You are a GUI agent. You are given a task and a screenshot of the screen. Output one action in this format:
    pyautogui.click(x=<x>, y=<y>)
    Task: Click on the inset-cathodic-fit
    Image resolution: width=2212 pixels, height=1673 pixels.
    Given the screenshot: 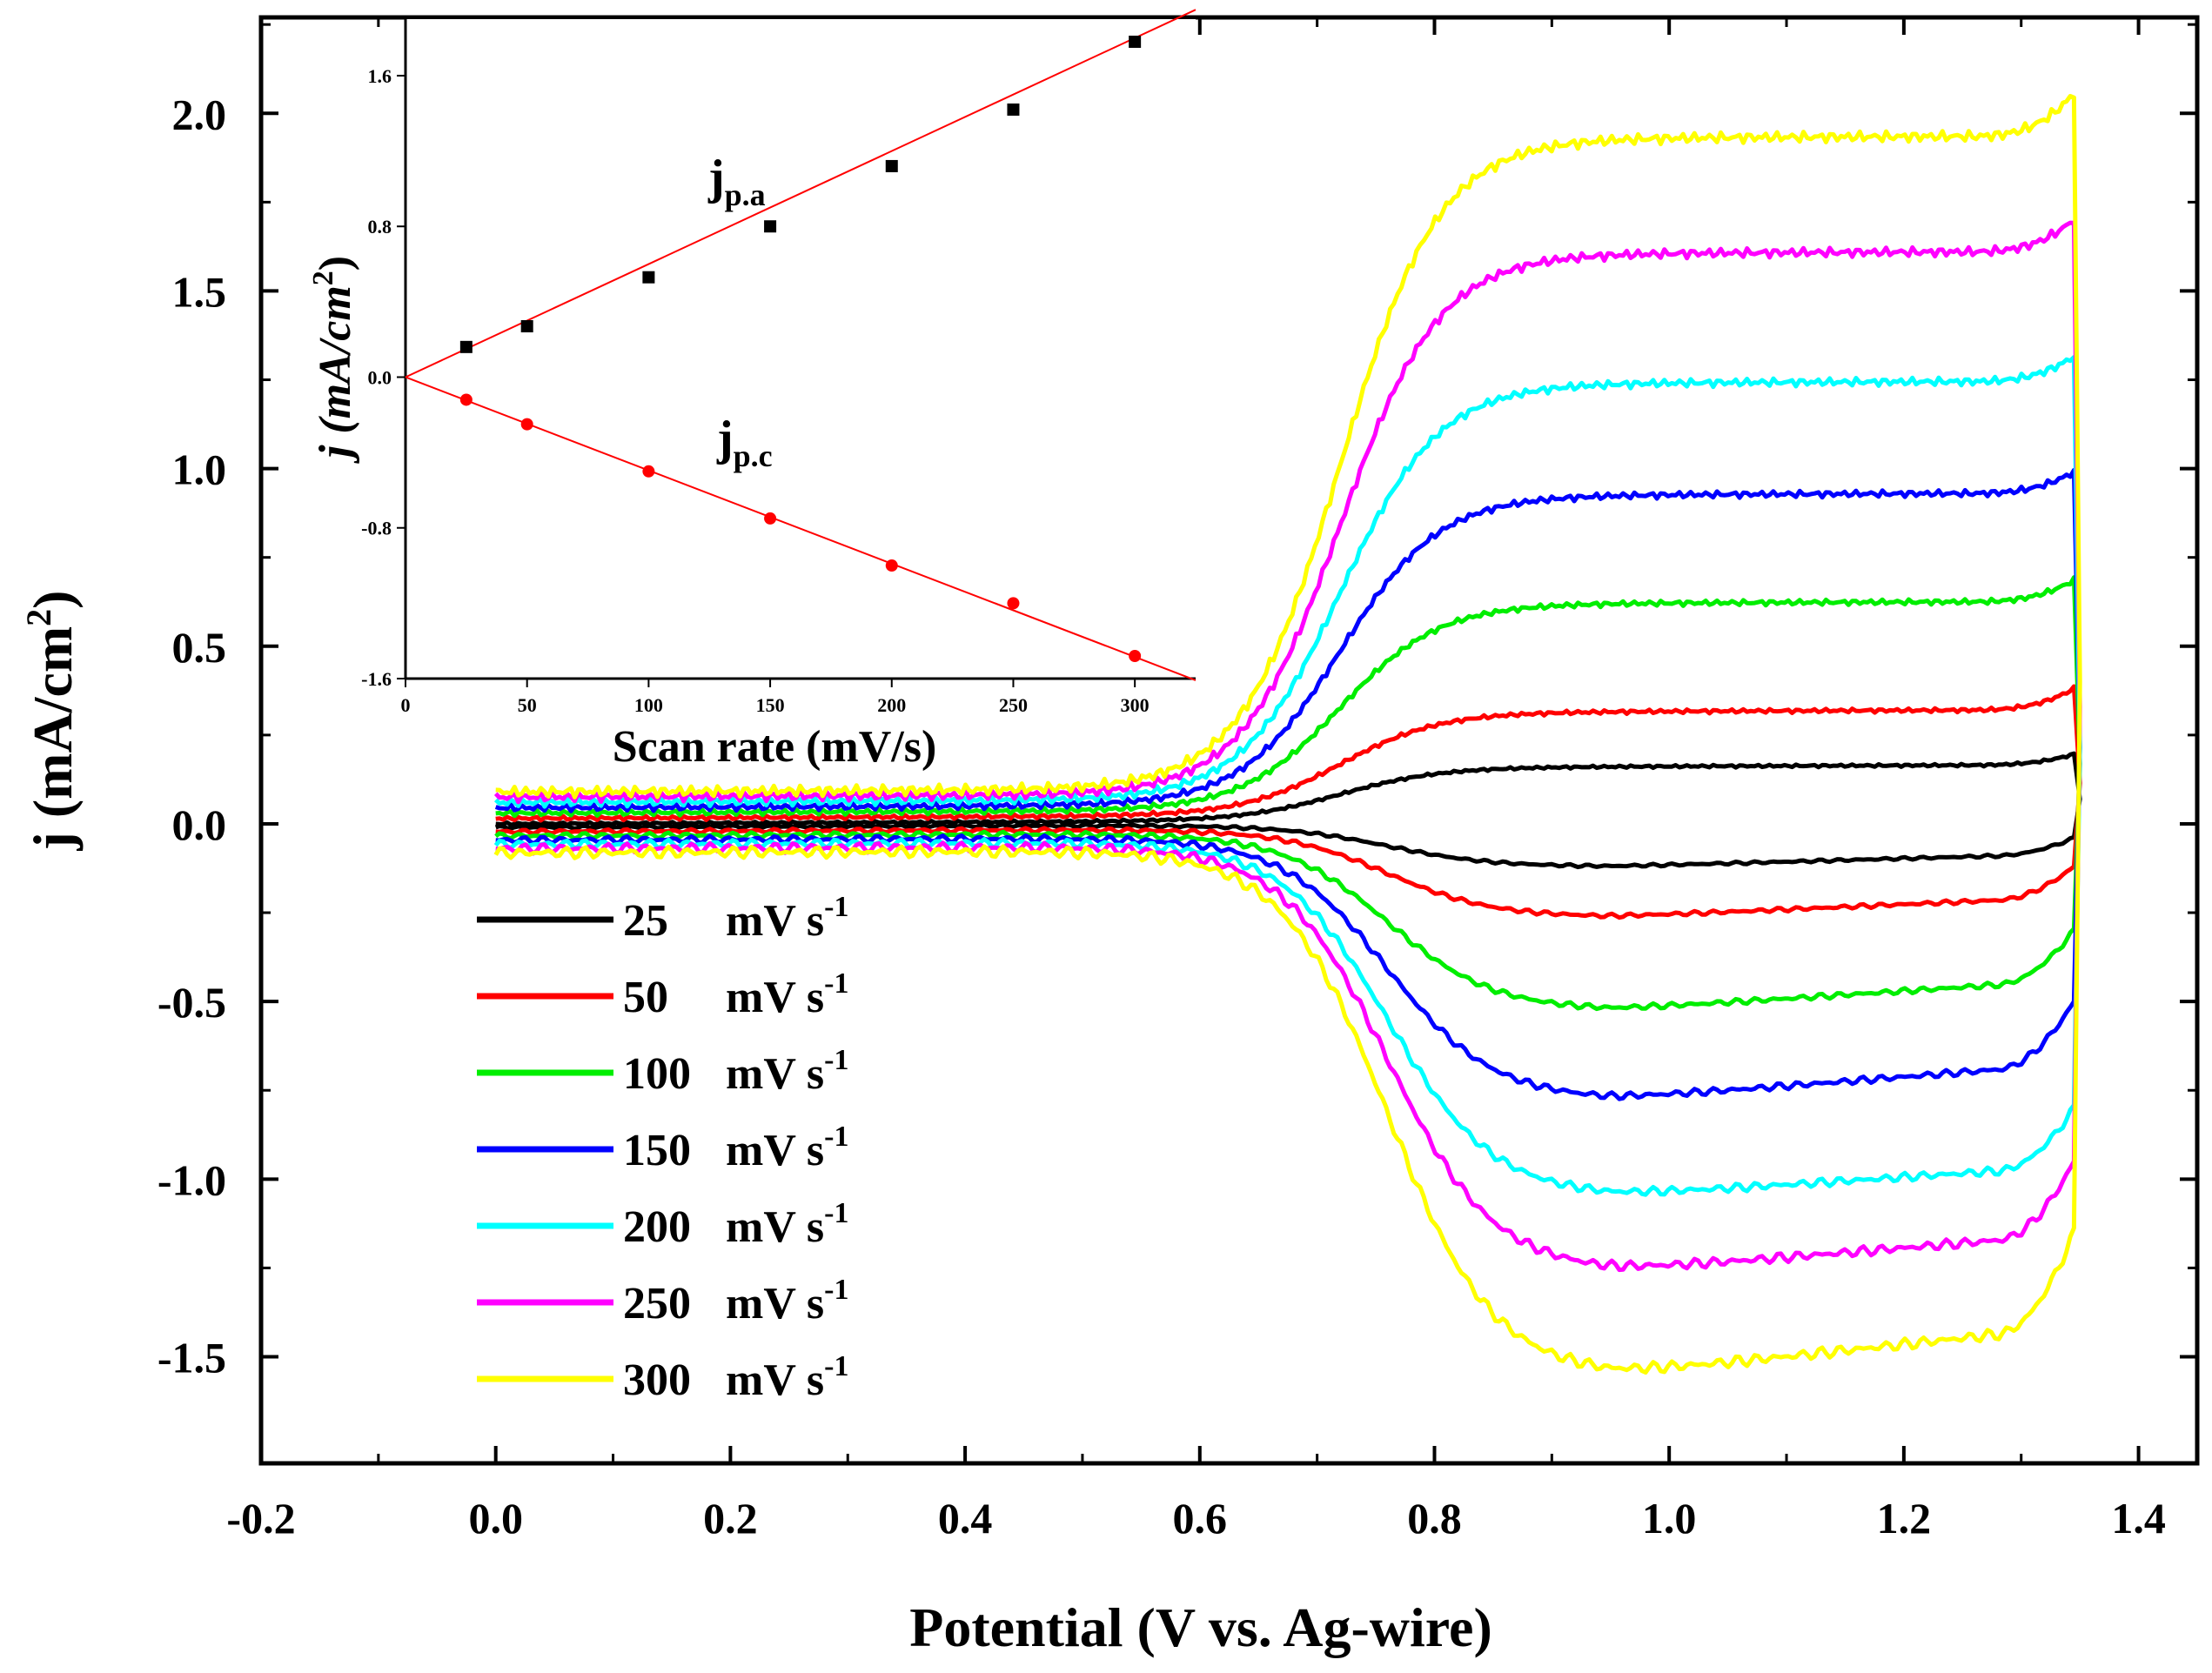 What is the action you would take?
    pyautogui.click(x=801, y=528)
    